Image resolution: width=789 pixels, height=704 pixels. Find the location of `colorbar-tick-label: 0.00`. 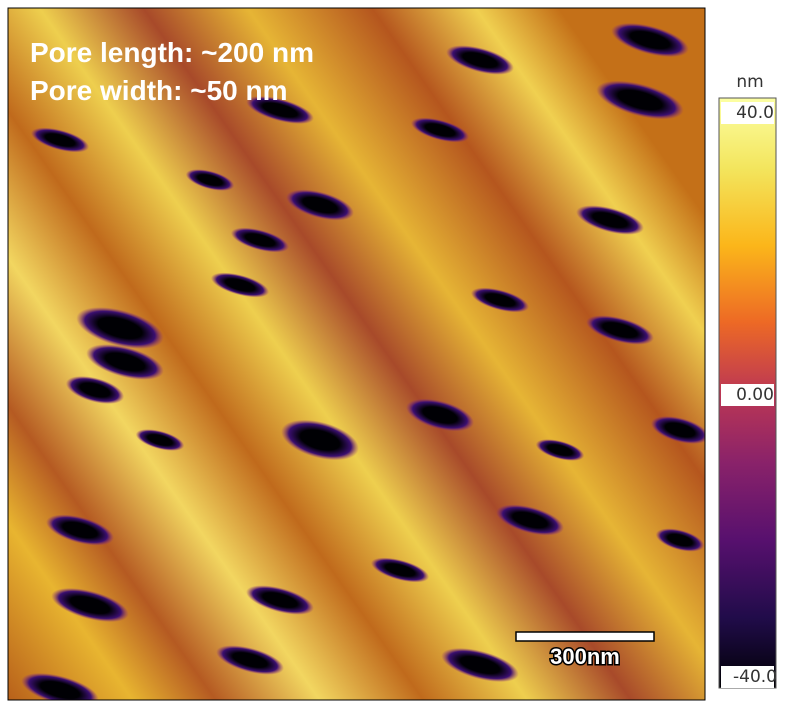

colorbar-tick-label: 0.00 is located at coordinates (755, 395).